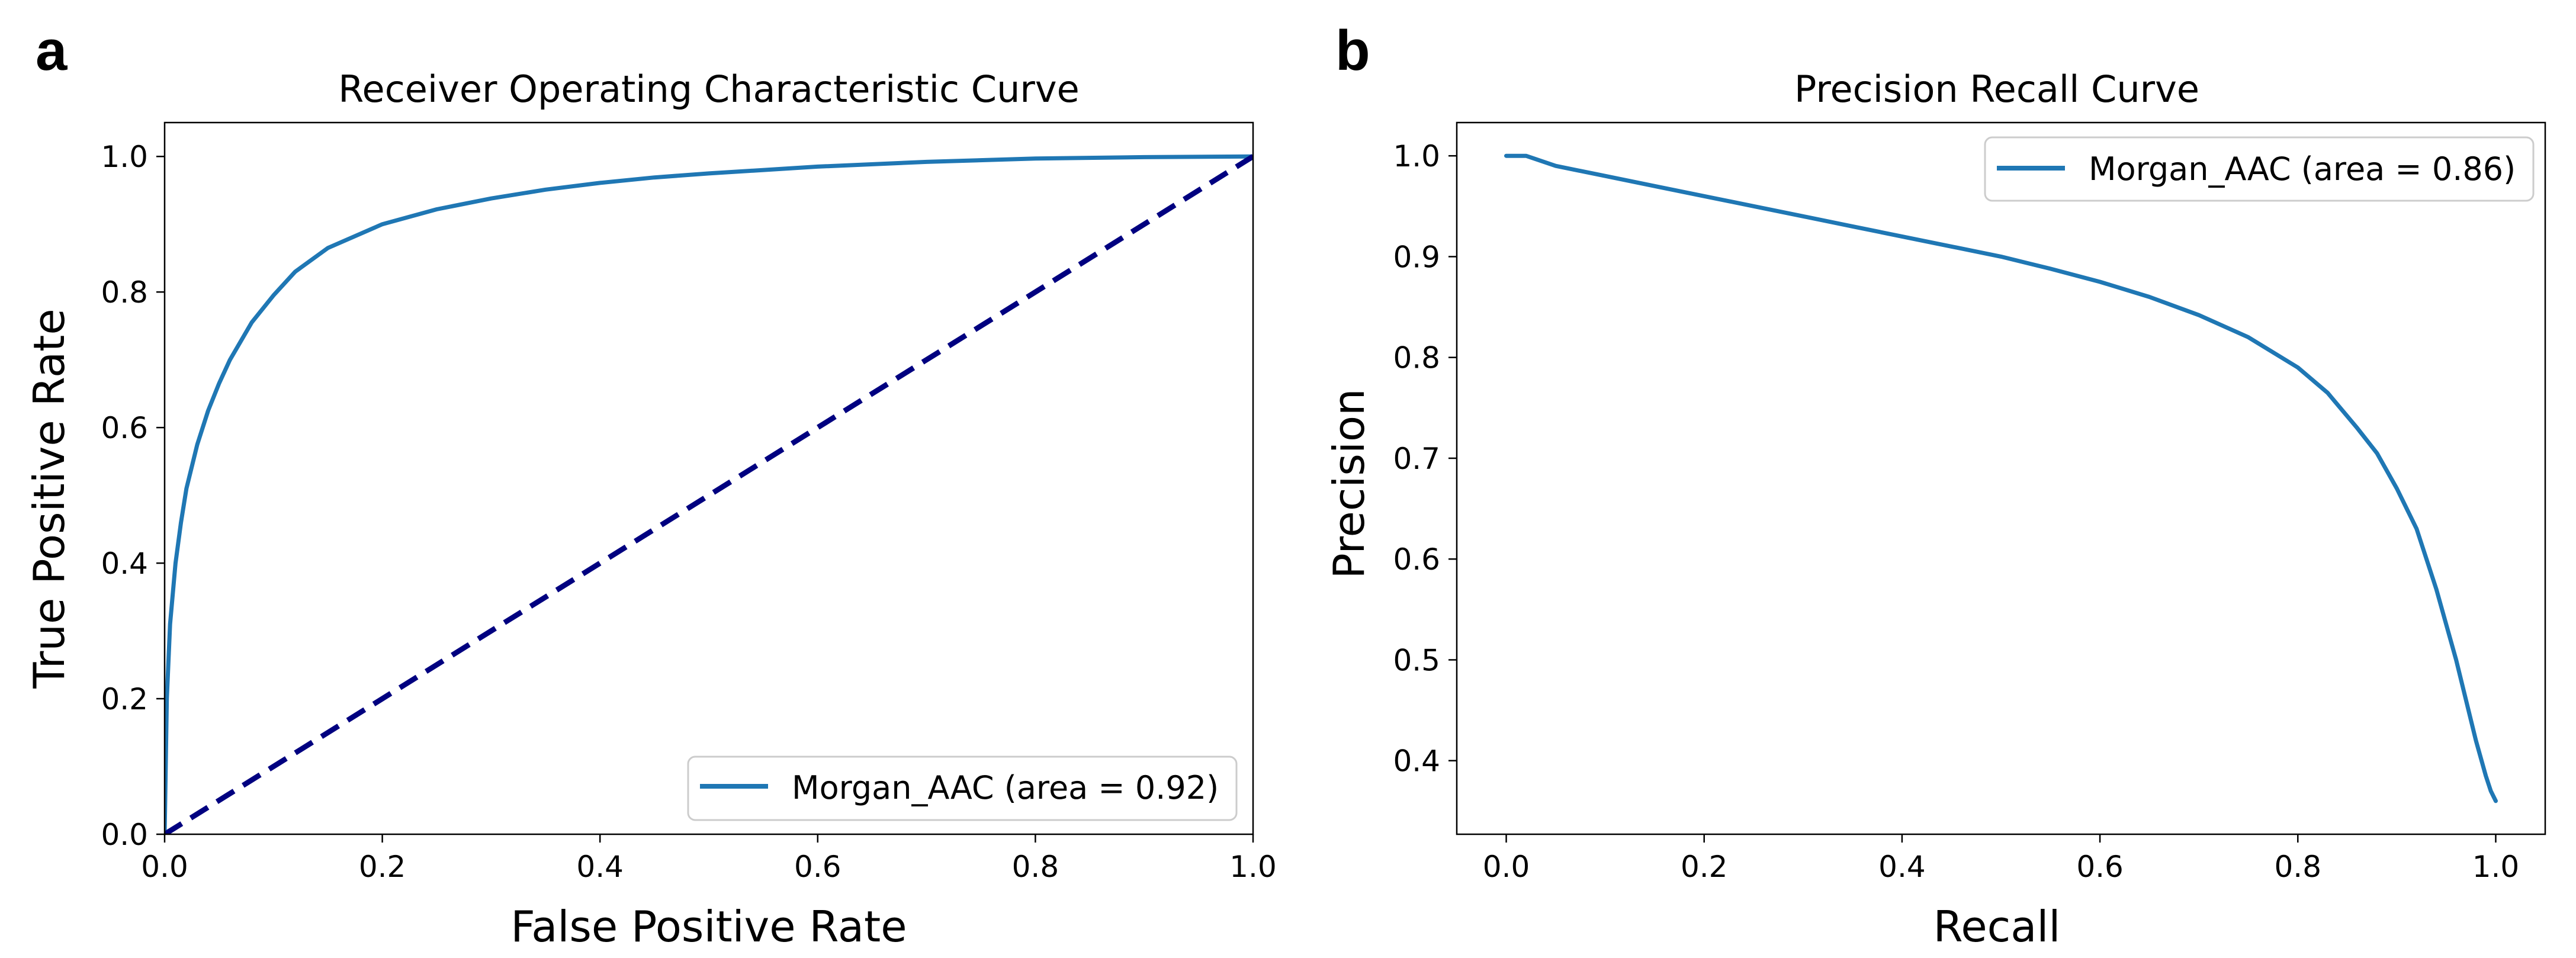 This screenshot has height=958, width=2576. What do you see at coordinates (1997, 926) in the screenshot?
I see `pr-x-axis-label: Recall` at bounding box center [1997, 926].